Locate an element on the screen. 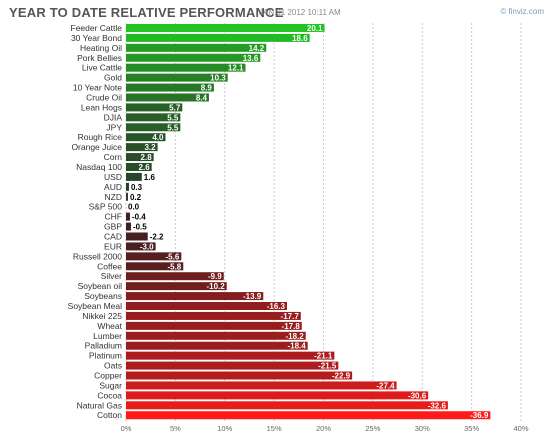 The width and height of the screenshot is (550, 444). category-label: Wheat is located at coordinates (109, 326).